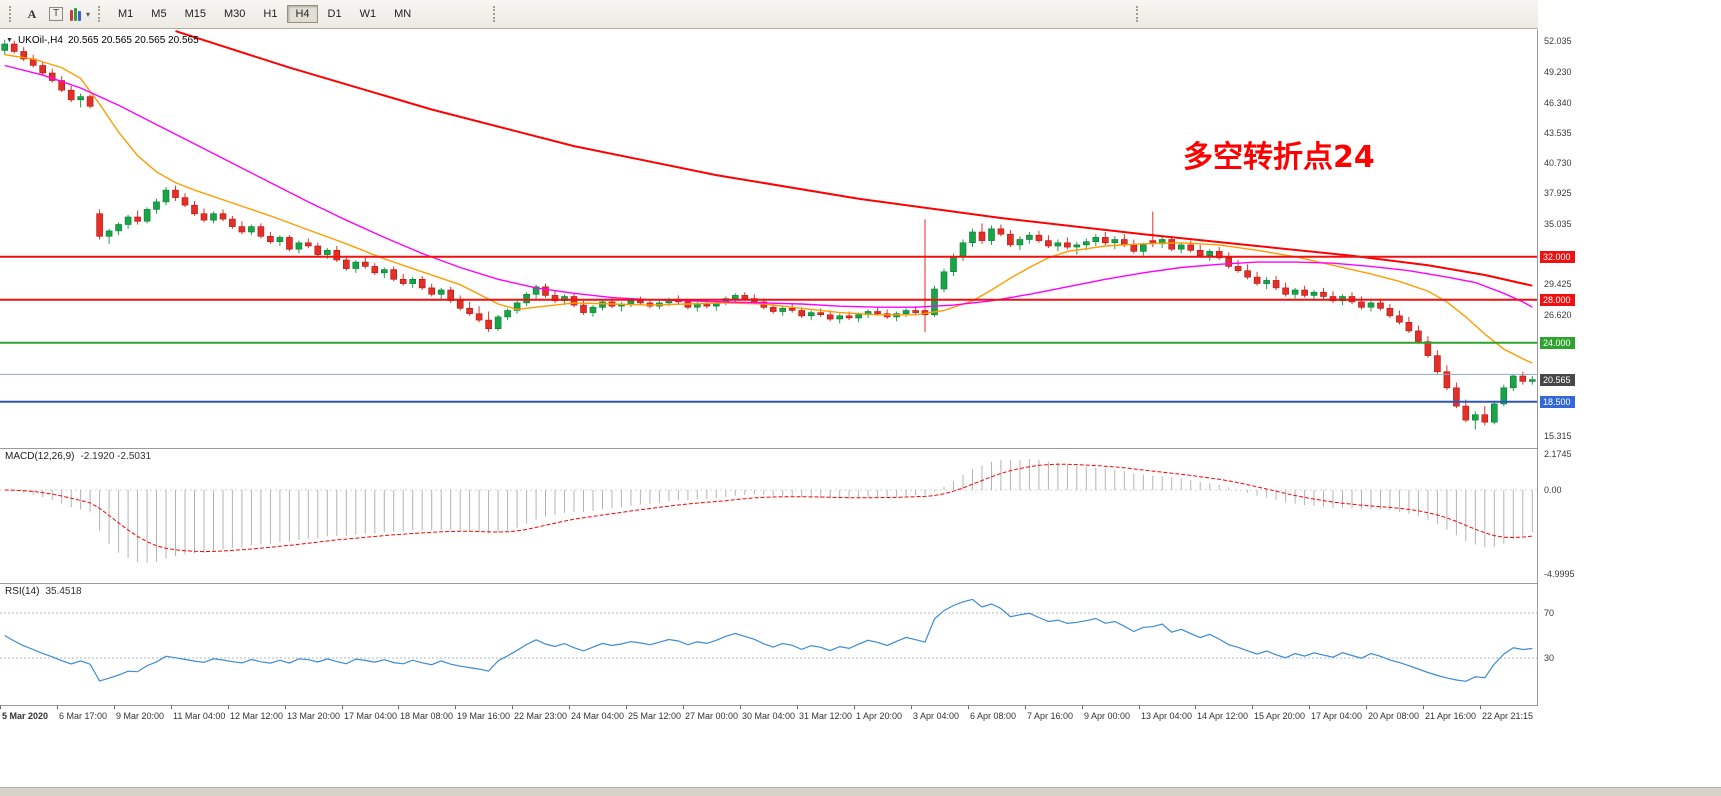 This screenshot has height=796, width=1721. What do you see at coordinates (80, 14) in the screenshot?
I see `colors-dropdown-button: ▾` at bounding box center [80, 14].